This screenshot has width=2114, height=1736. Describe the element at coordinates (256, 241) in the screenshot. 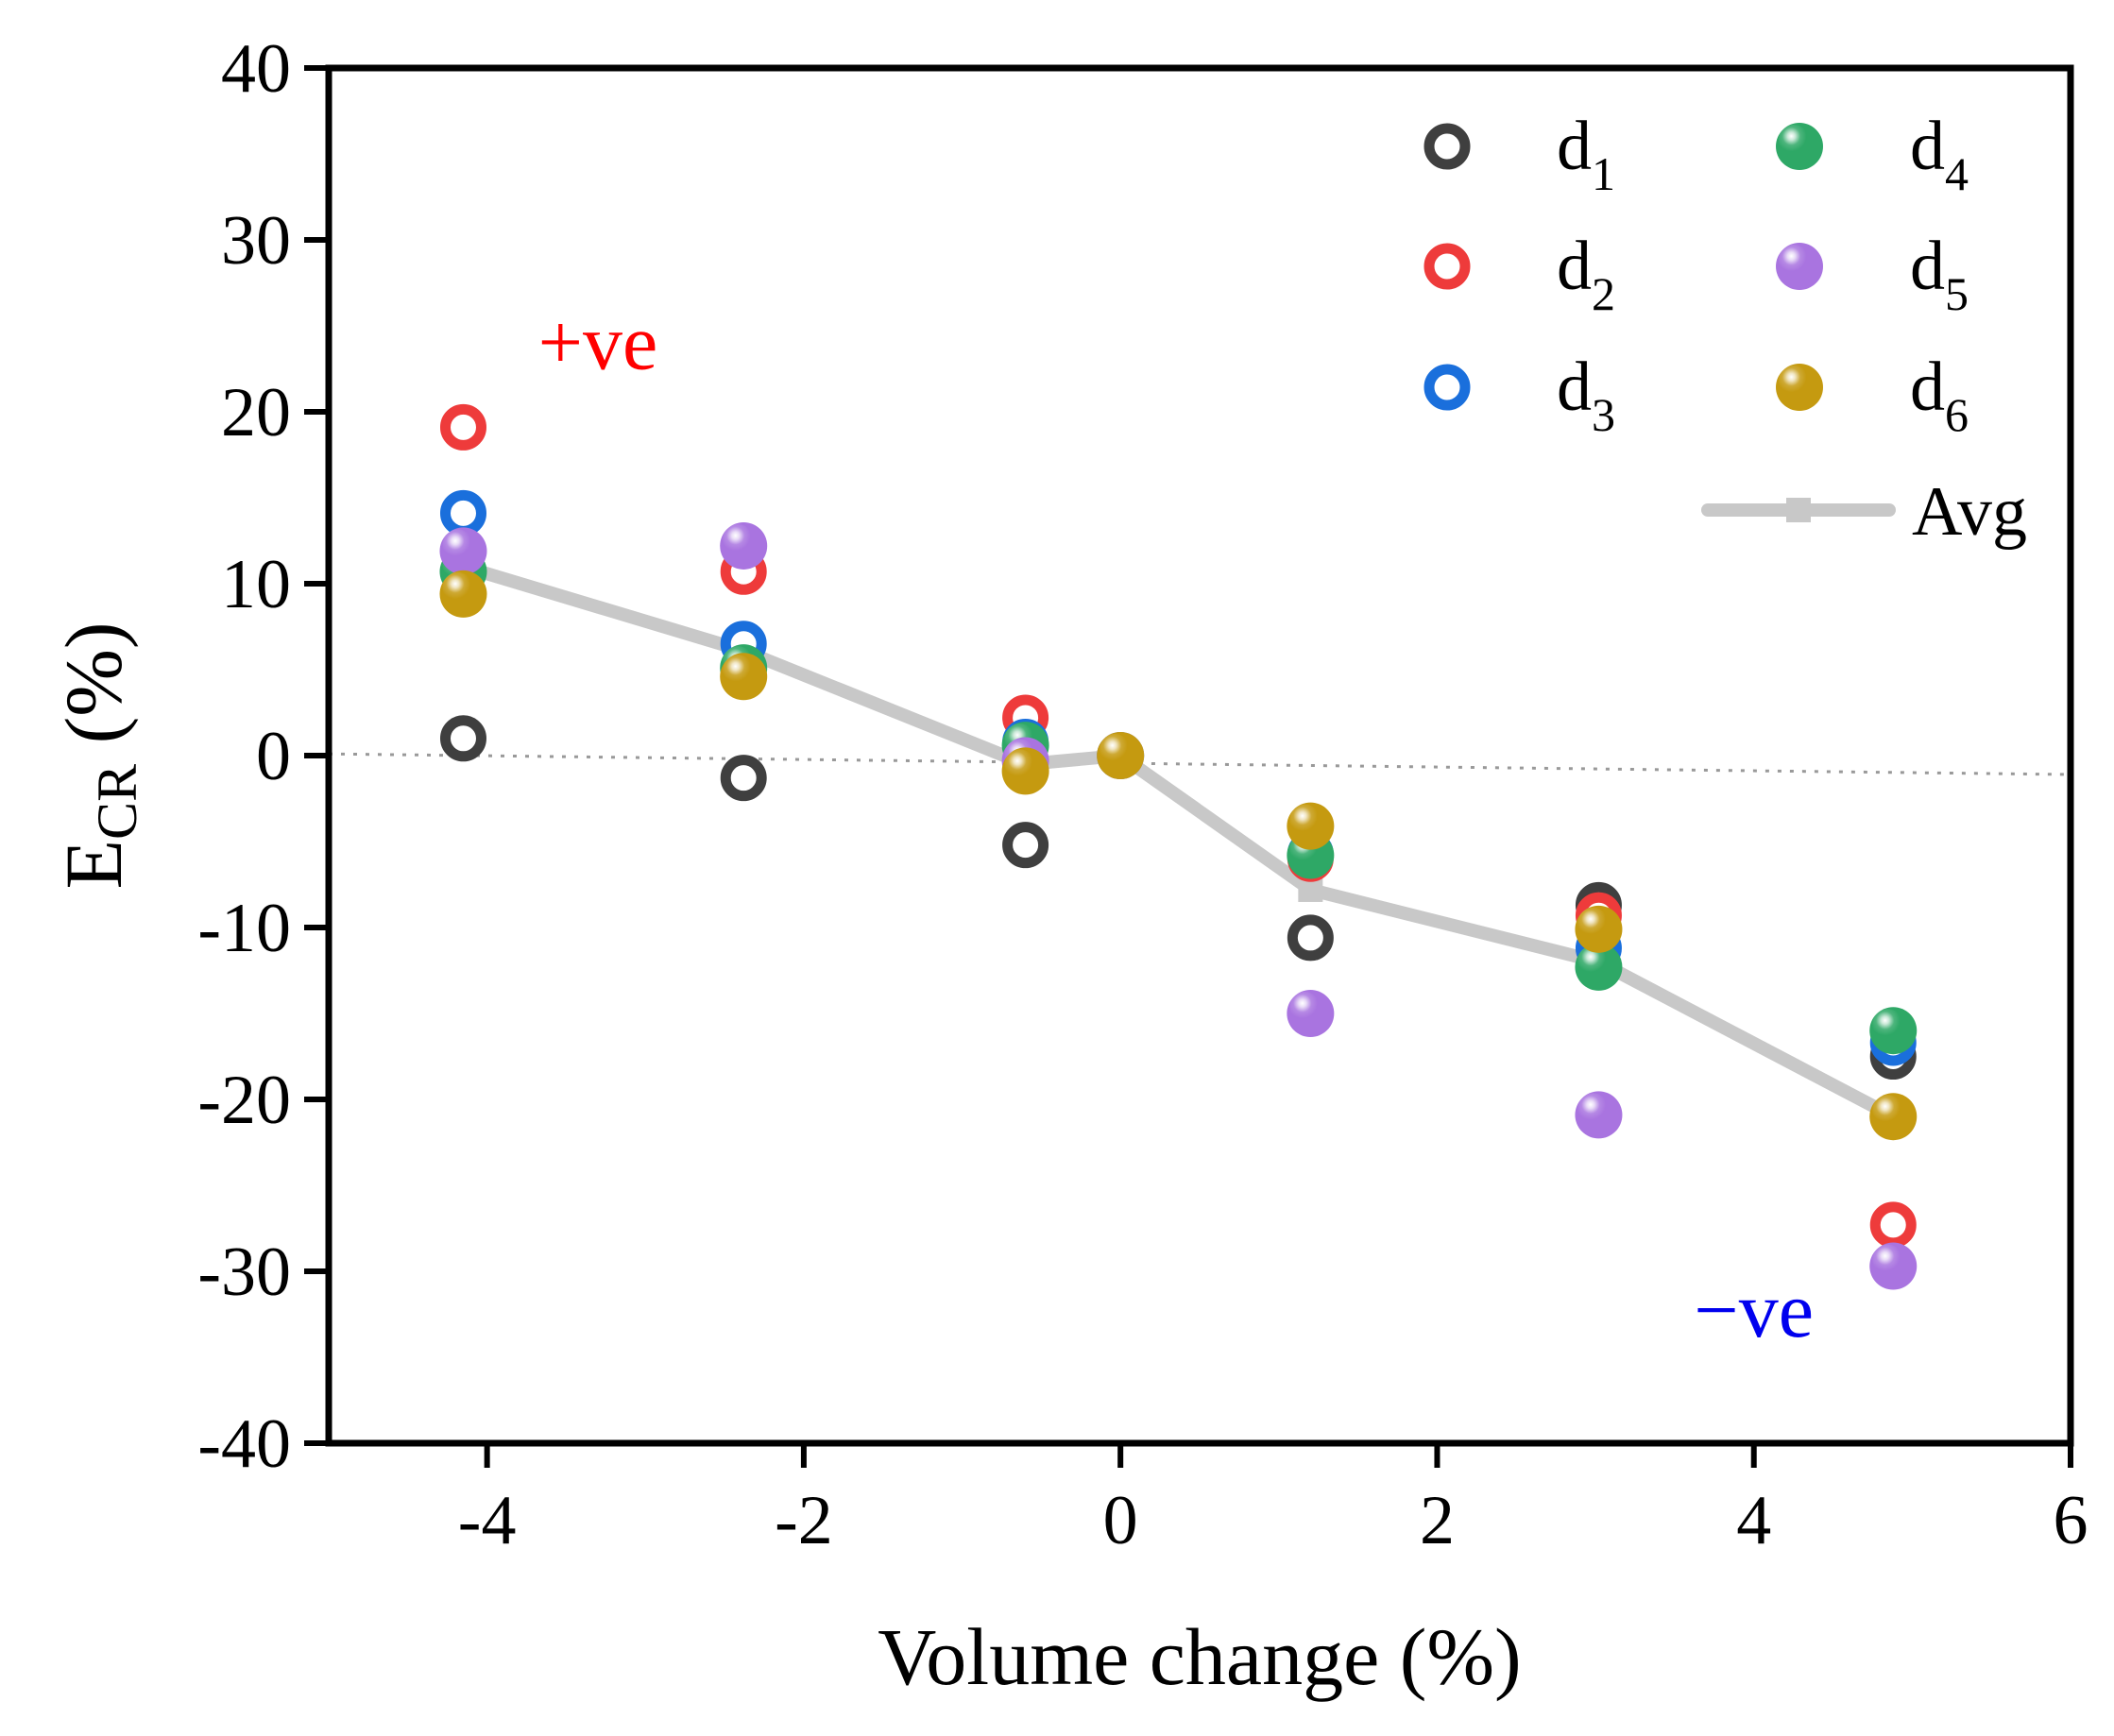

I see `y-tick-label: 30` at that location.